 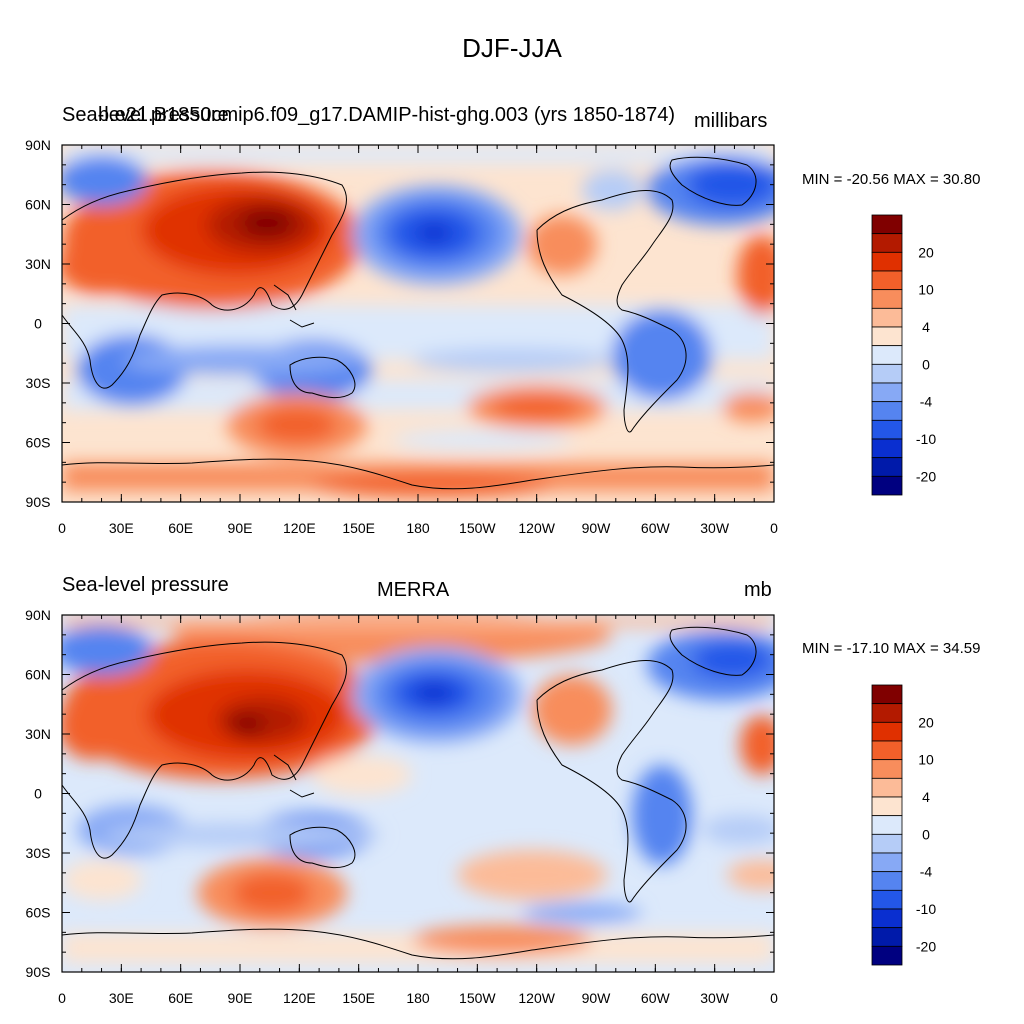 What do you see at coordinates (536, 528) in the screenshot?
I see `panel1-lon-label: 120W` at bounding box center [536, 528].